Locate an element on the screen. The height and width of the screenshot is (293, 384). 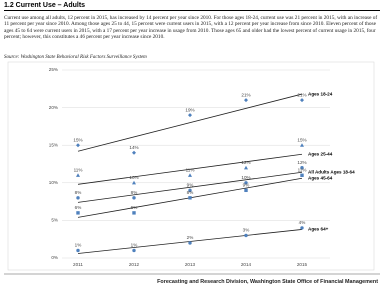
series-label: Ages 25-44 is located at coordinates (320, 153).